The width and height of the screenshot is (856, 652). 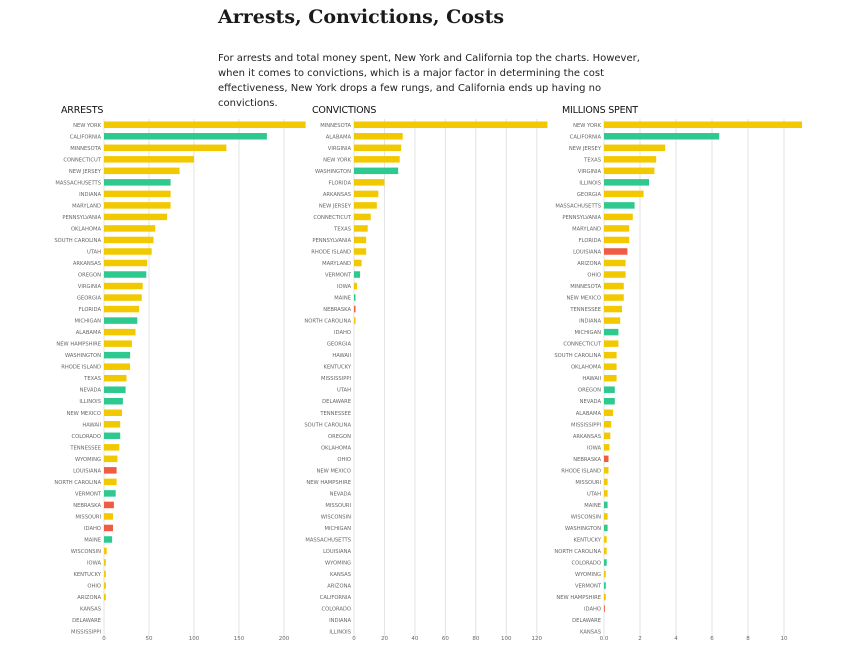 What do you see at coordinates (585, 287) in the screenshot?
I see `spending-category-label: MINNESOTA` at bounding box center [585, 287].